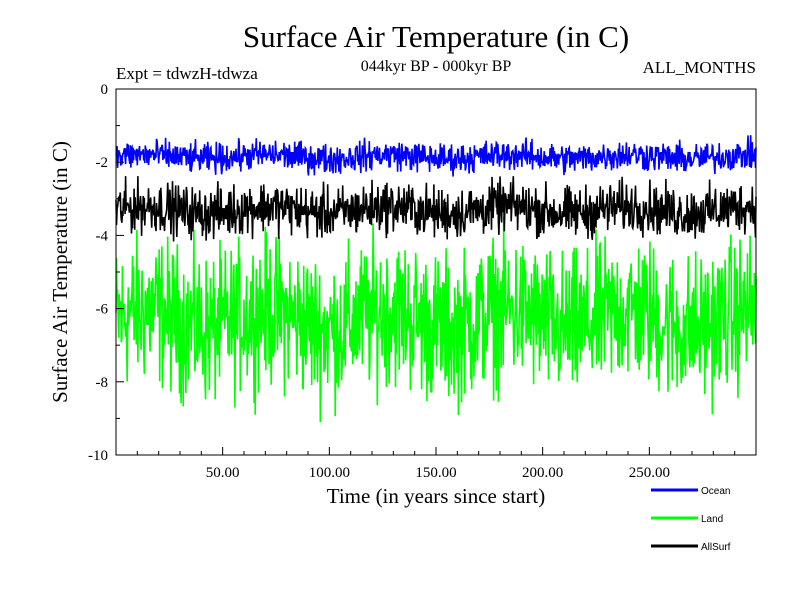  I want to click on x-tick-label: 250.00, so click(649, 473).